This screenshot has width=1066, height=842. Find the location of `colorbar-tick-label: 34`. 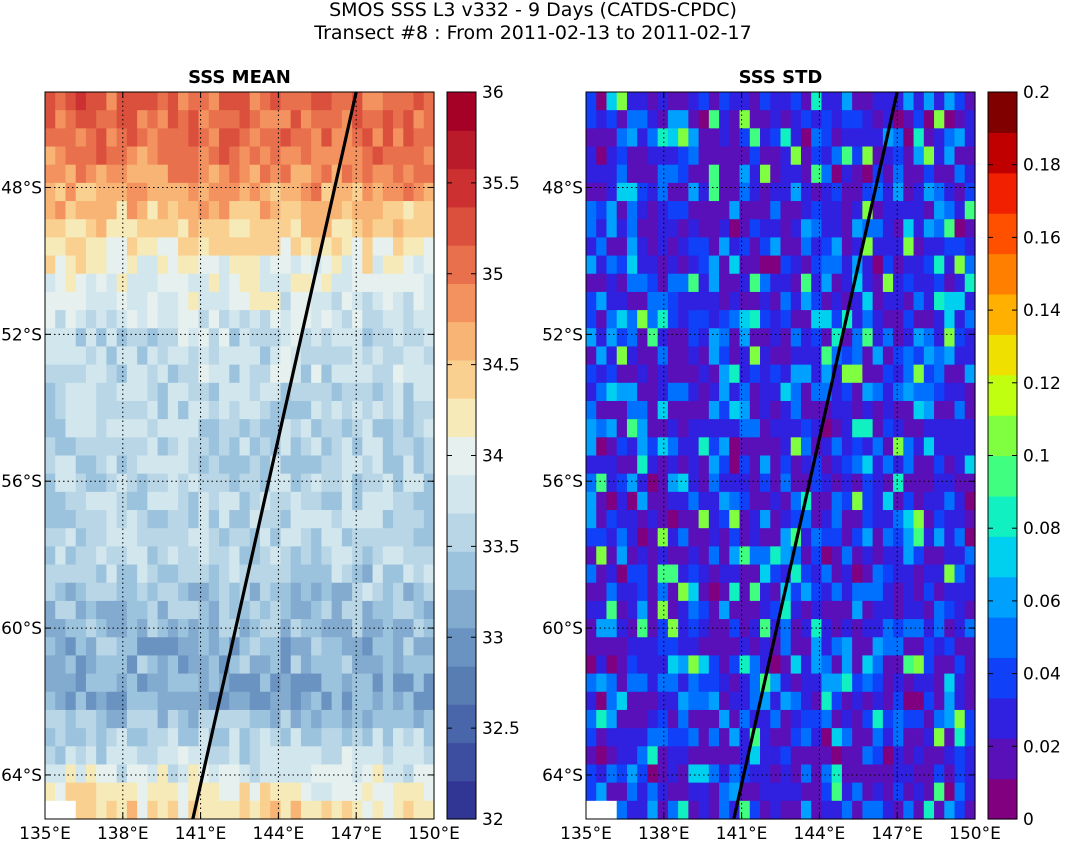

colorbar-tick-label: 34 is located at coordinates (493, 457).